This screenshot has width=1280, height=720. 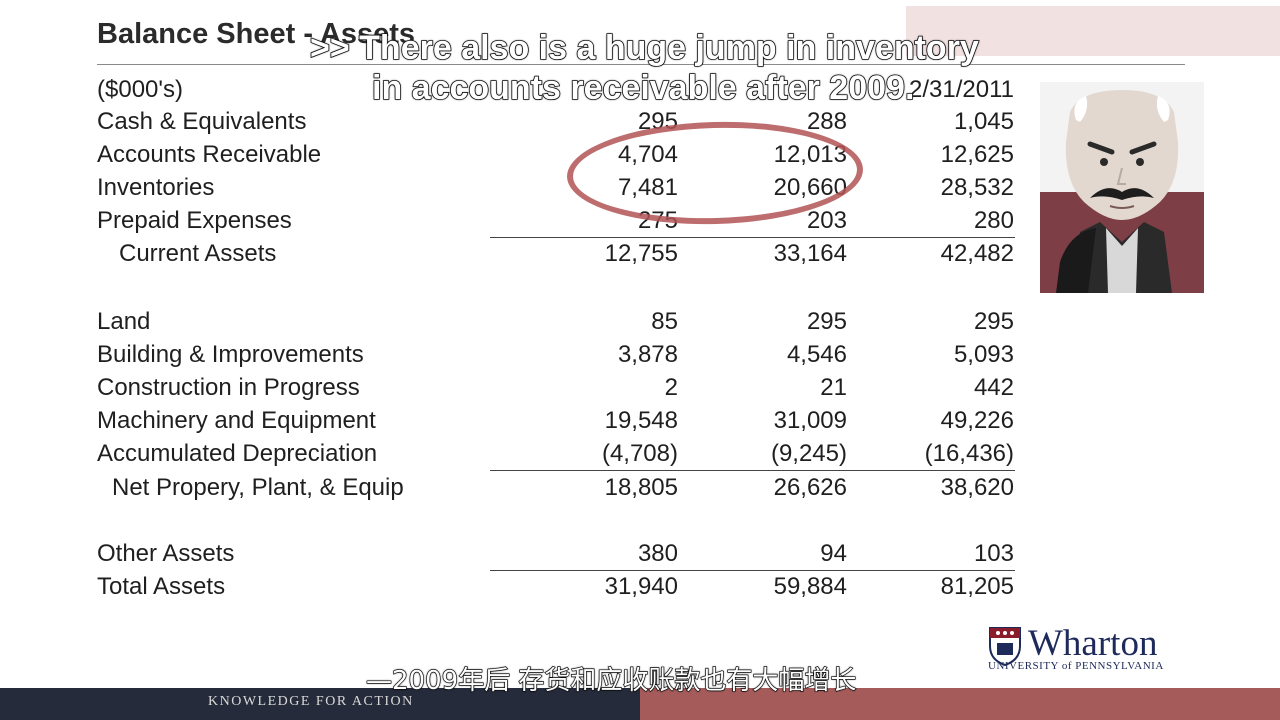 What do you see at coordinates (166, 553) in the screenshot?
I see `row-label: Other Assets` at bounding box center [166, 553].